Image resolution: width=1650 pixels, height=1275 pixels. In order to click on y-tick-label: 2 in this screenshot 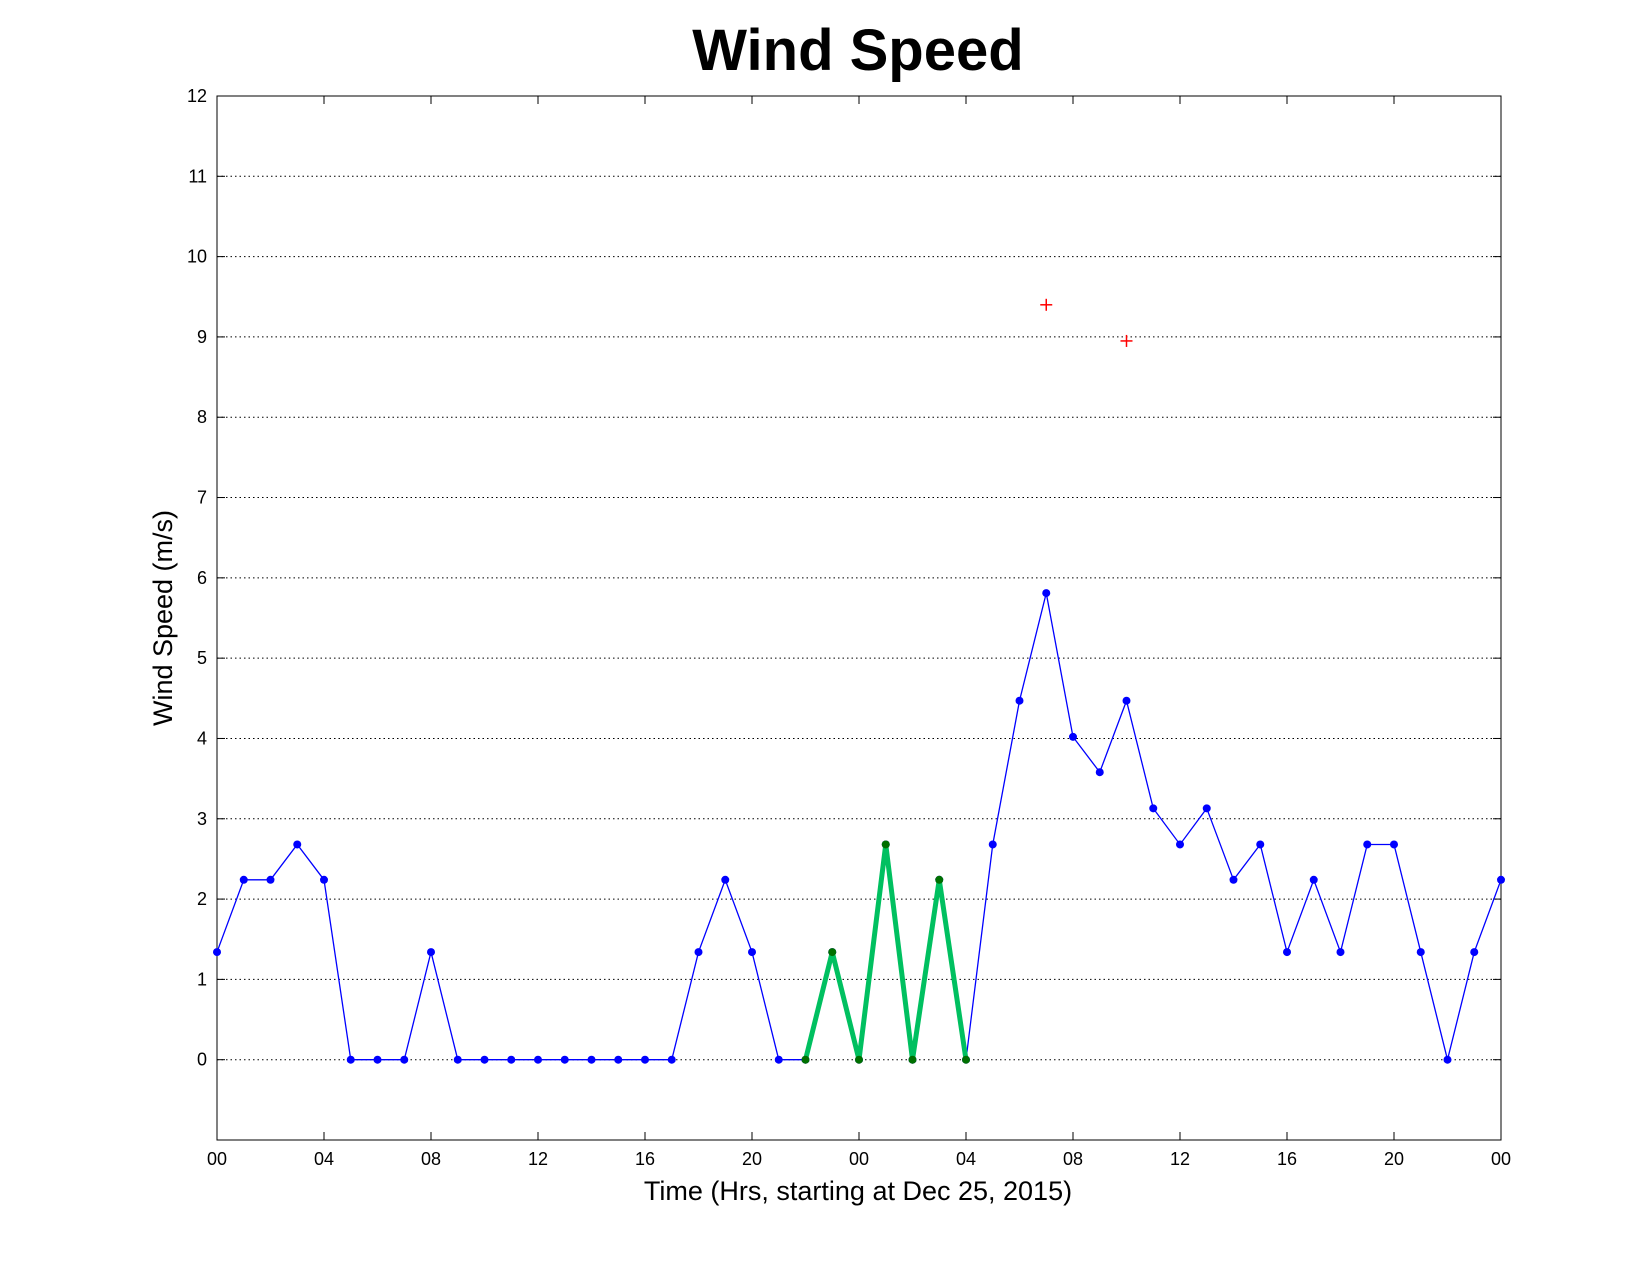, I will do `click(202, 899)`.